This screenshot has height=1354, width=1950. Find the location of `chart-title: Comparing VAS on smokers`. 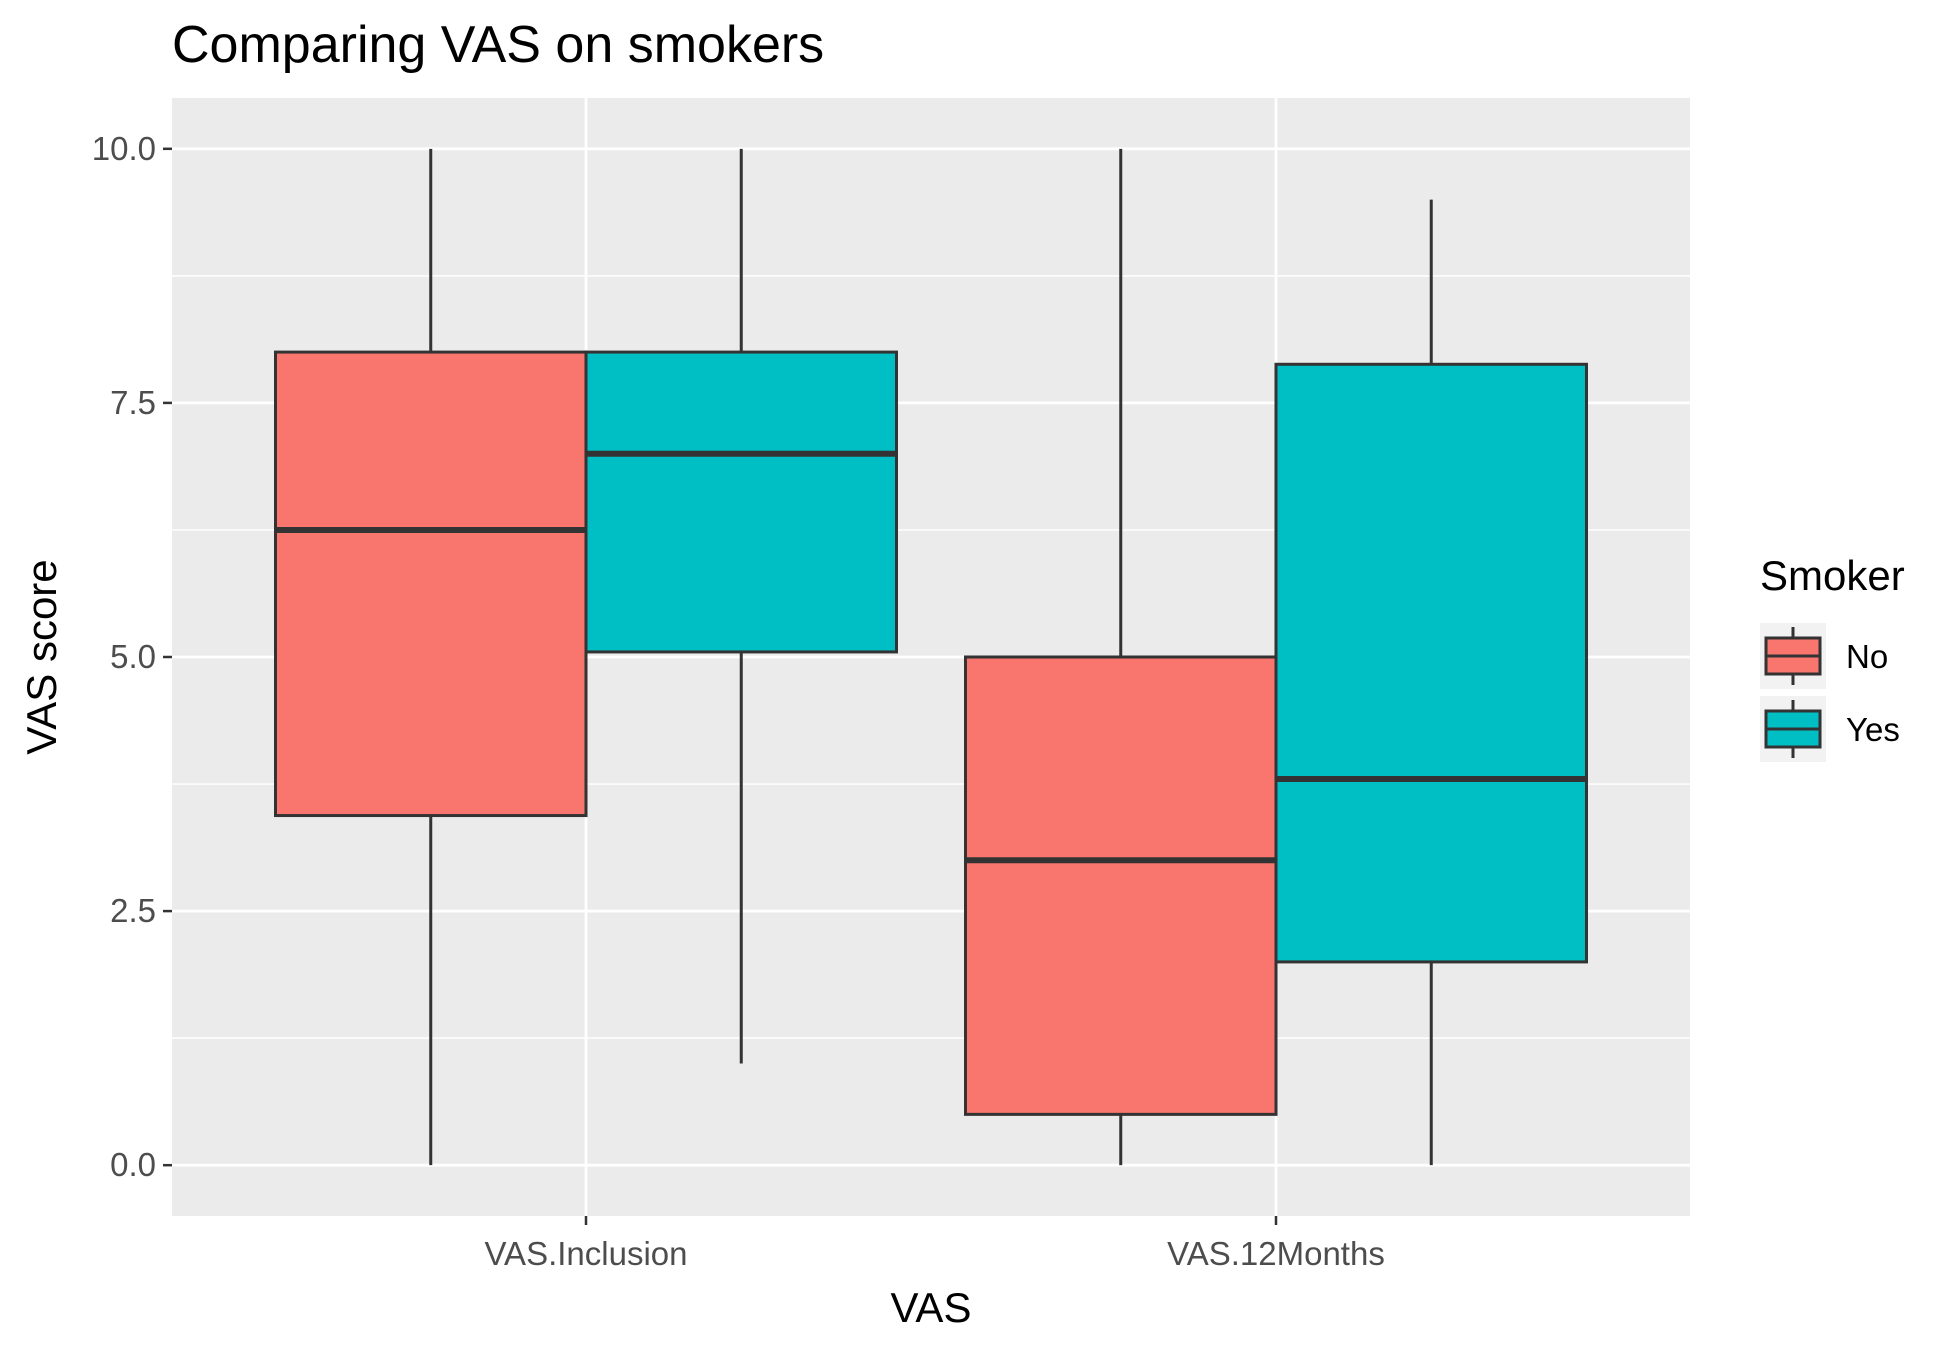

chart-title: Comparing VAS on smokers is located at coordinates (498, 45).